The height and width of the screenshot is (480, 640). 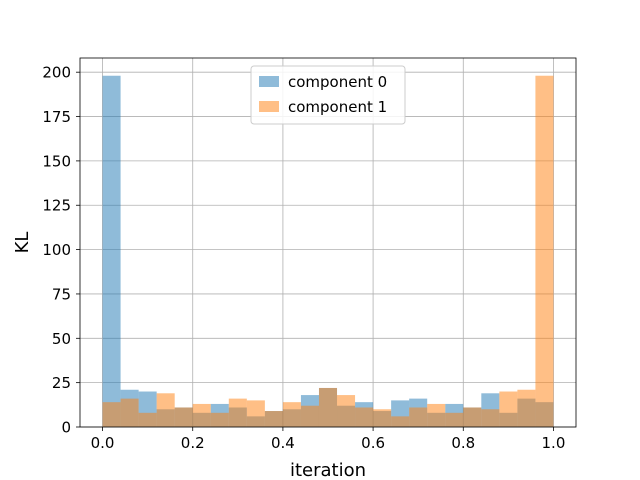 I want to click on legend-box, so click(x=328, y=95).